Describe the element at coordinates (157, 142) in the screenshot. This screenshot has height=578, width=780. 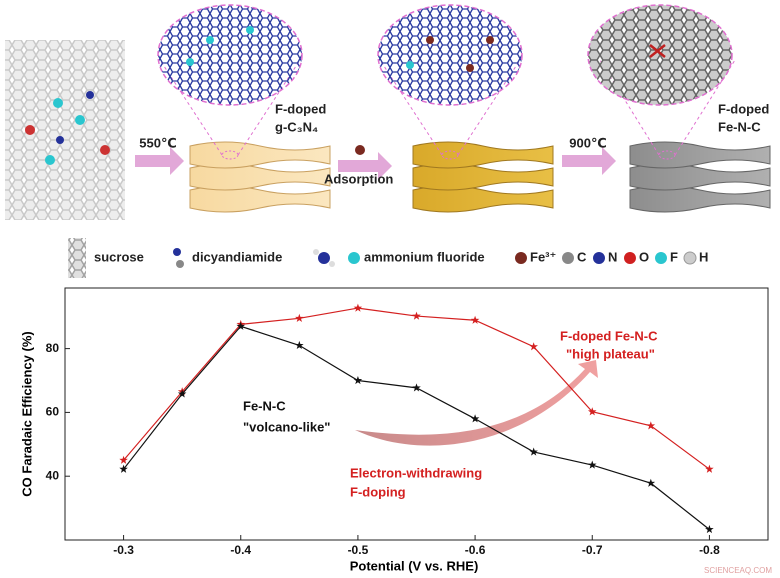
I see `step-label: 550℃` at that location.